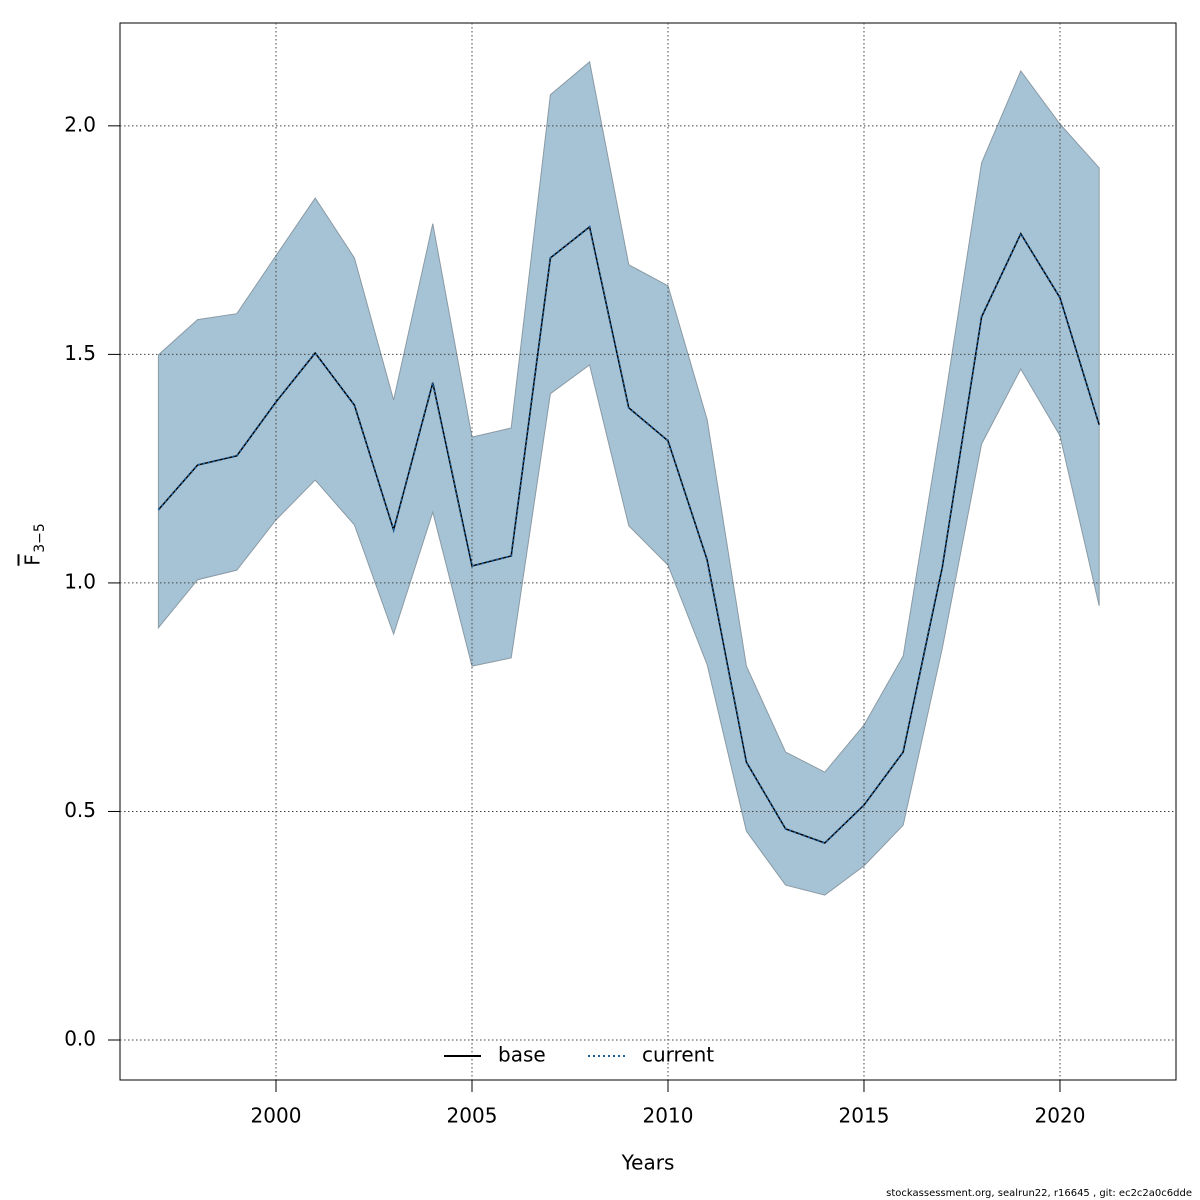  I want to click on x-tick-label: 2015, so click(864, 1116).